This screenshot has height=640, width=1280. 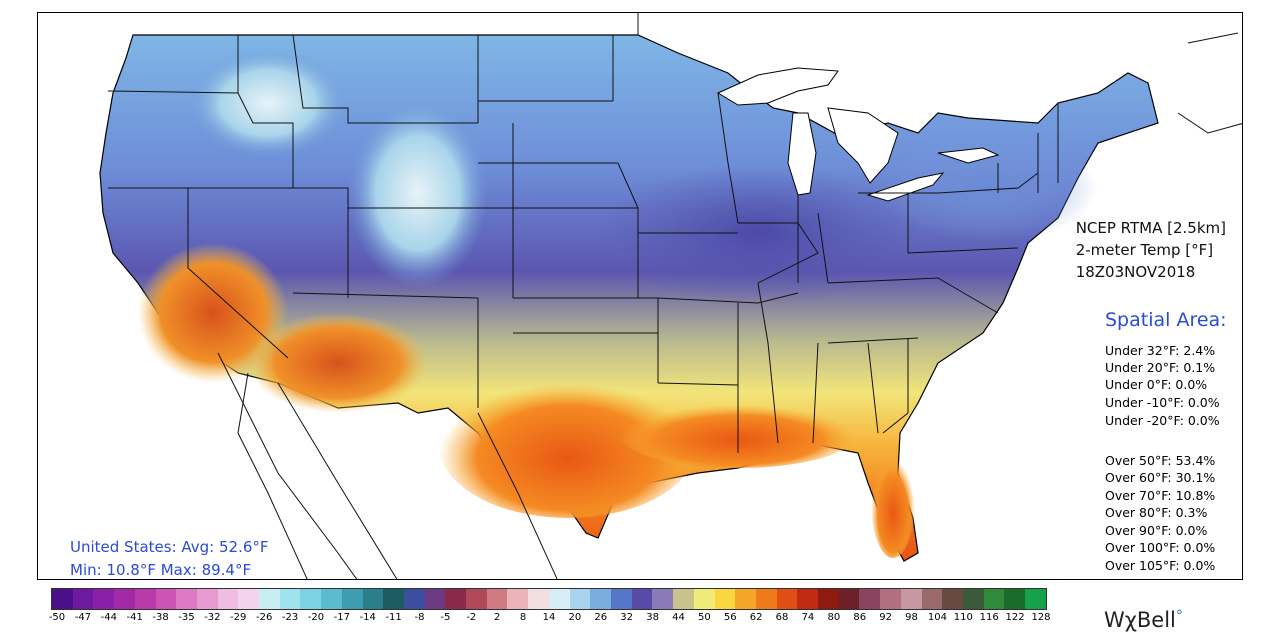 I want to click on product-name: NCEP RTMA [2.5km], so click(x=1150, y=228).